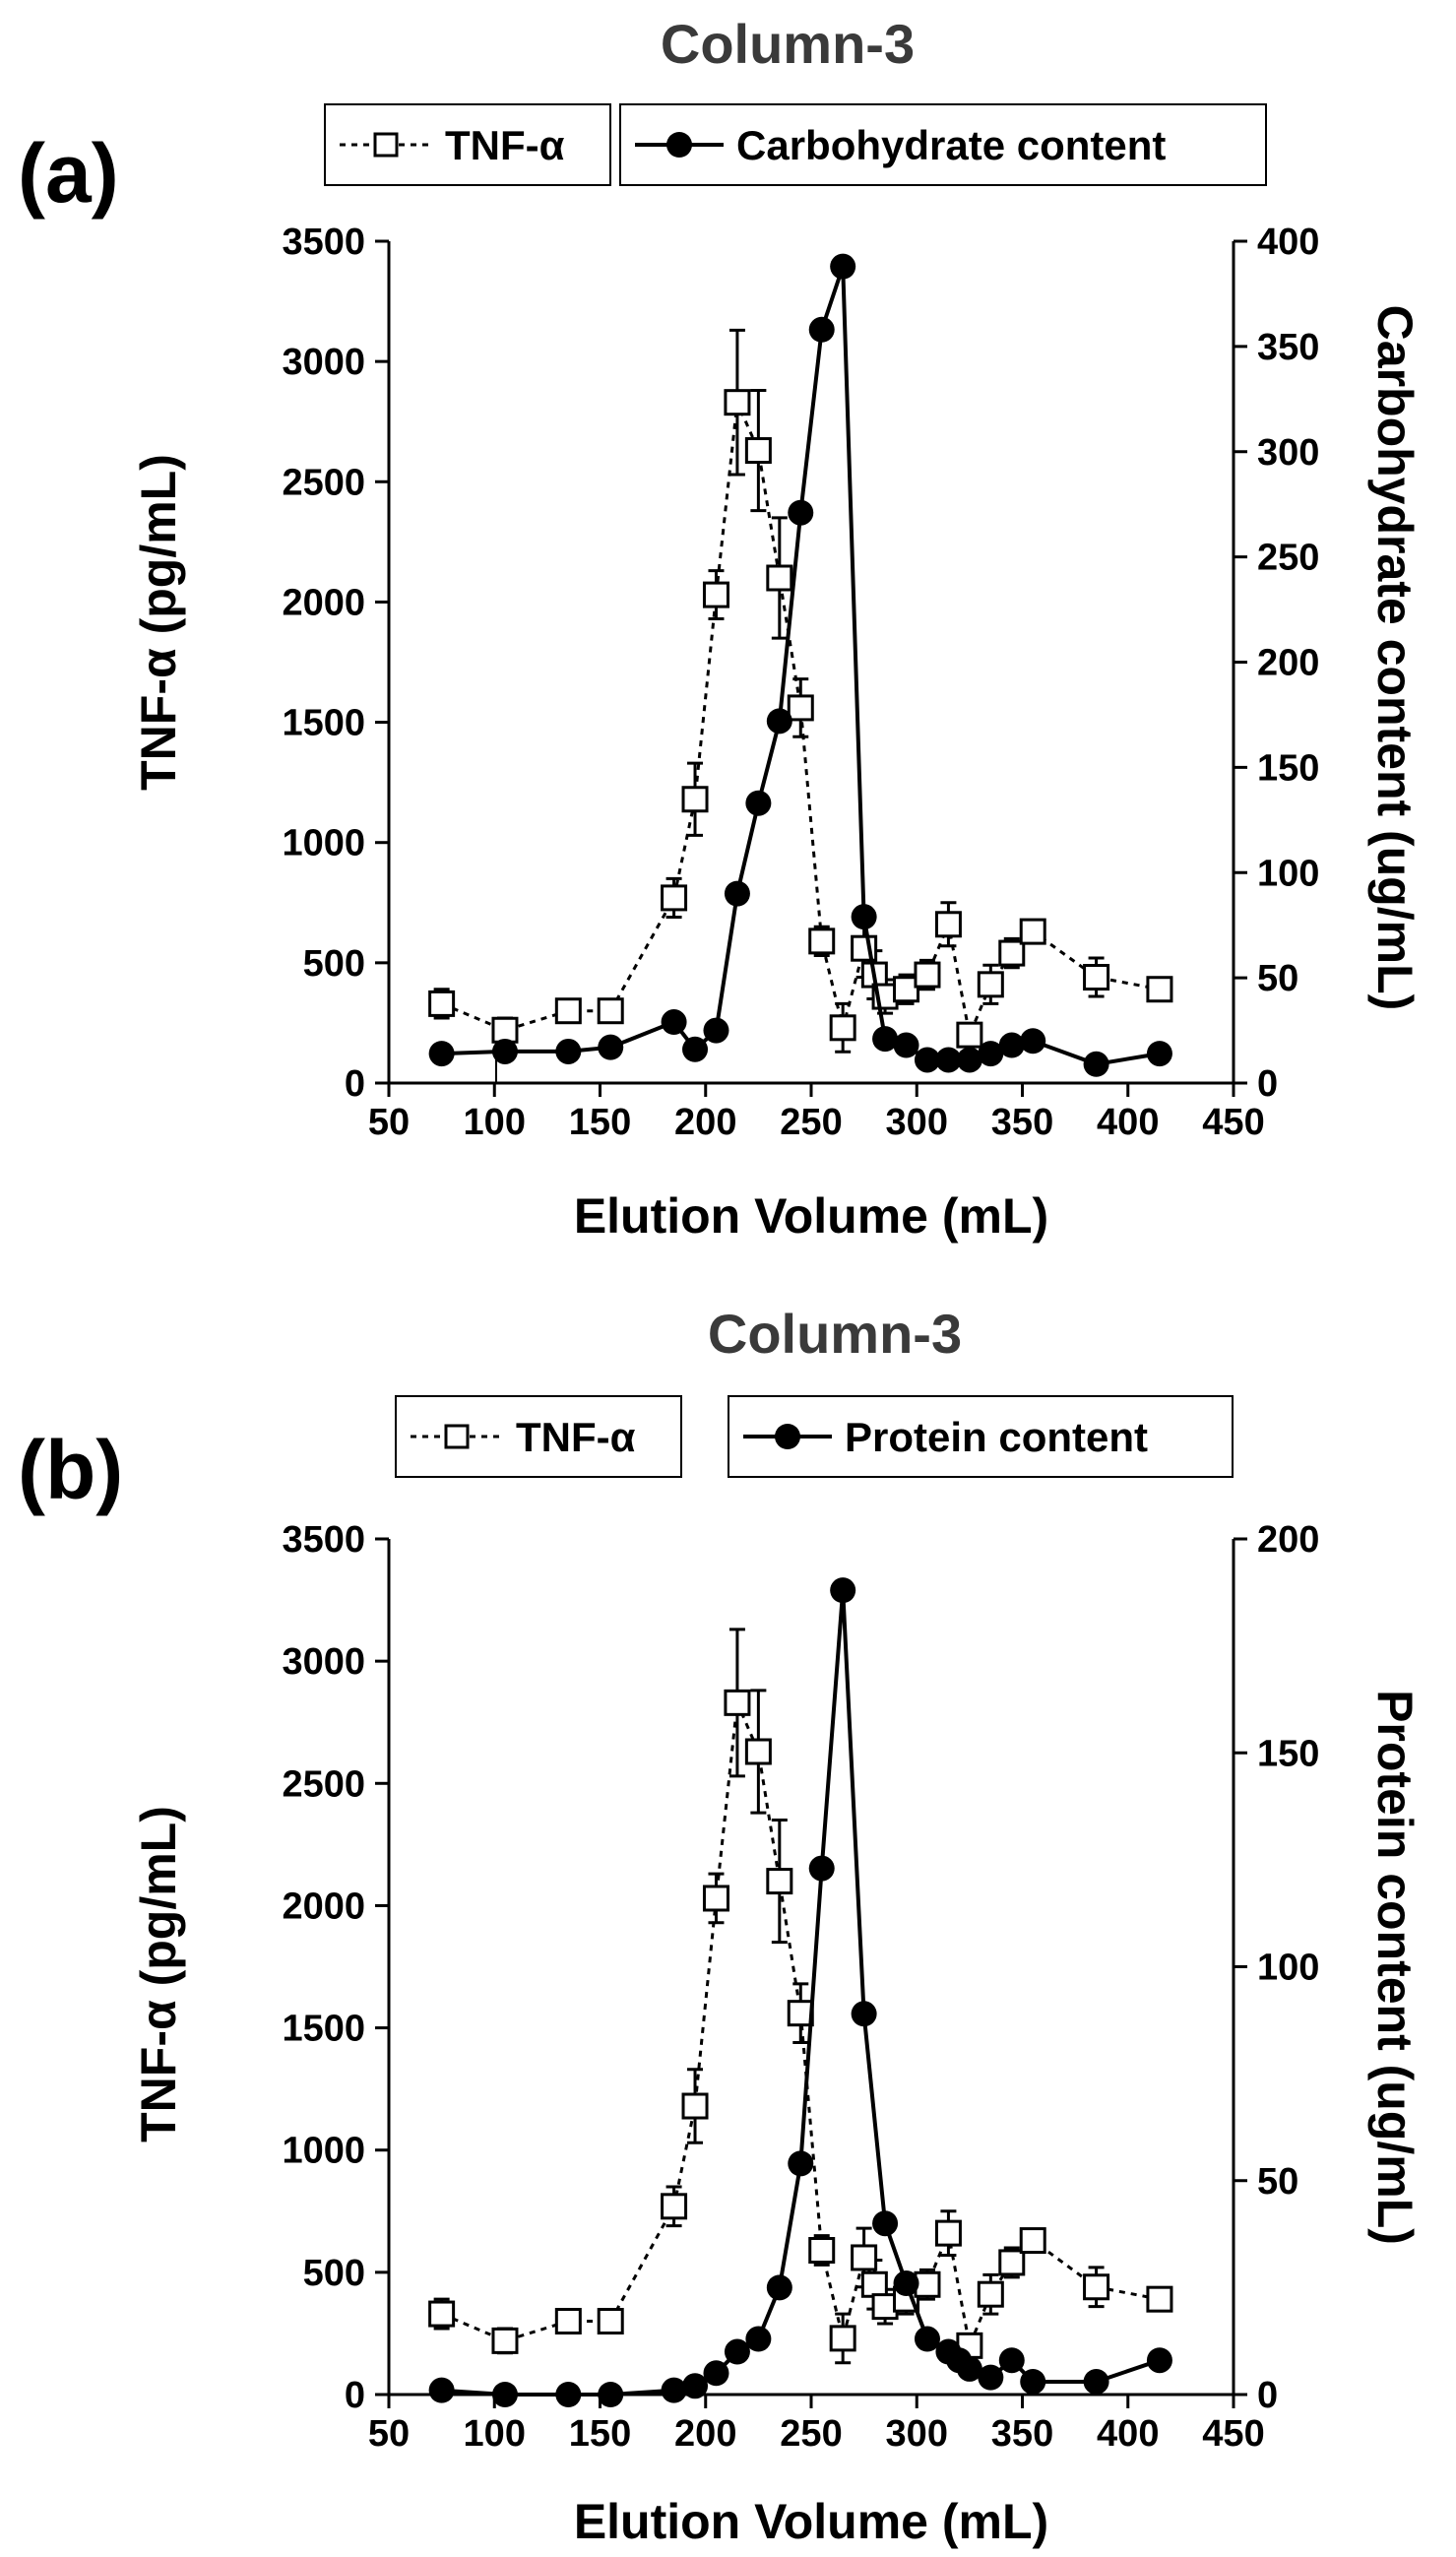  I want to click on y-tick-label-left-a-4: 2000, so click(323, 602).